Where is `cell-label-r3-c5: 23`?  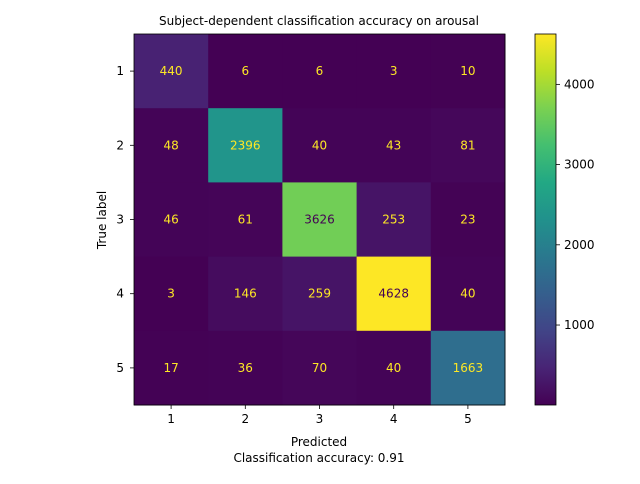
cell-label-r3-c5: 23 is located at coordinates (467, 220).